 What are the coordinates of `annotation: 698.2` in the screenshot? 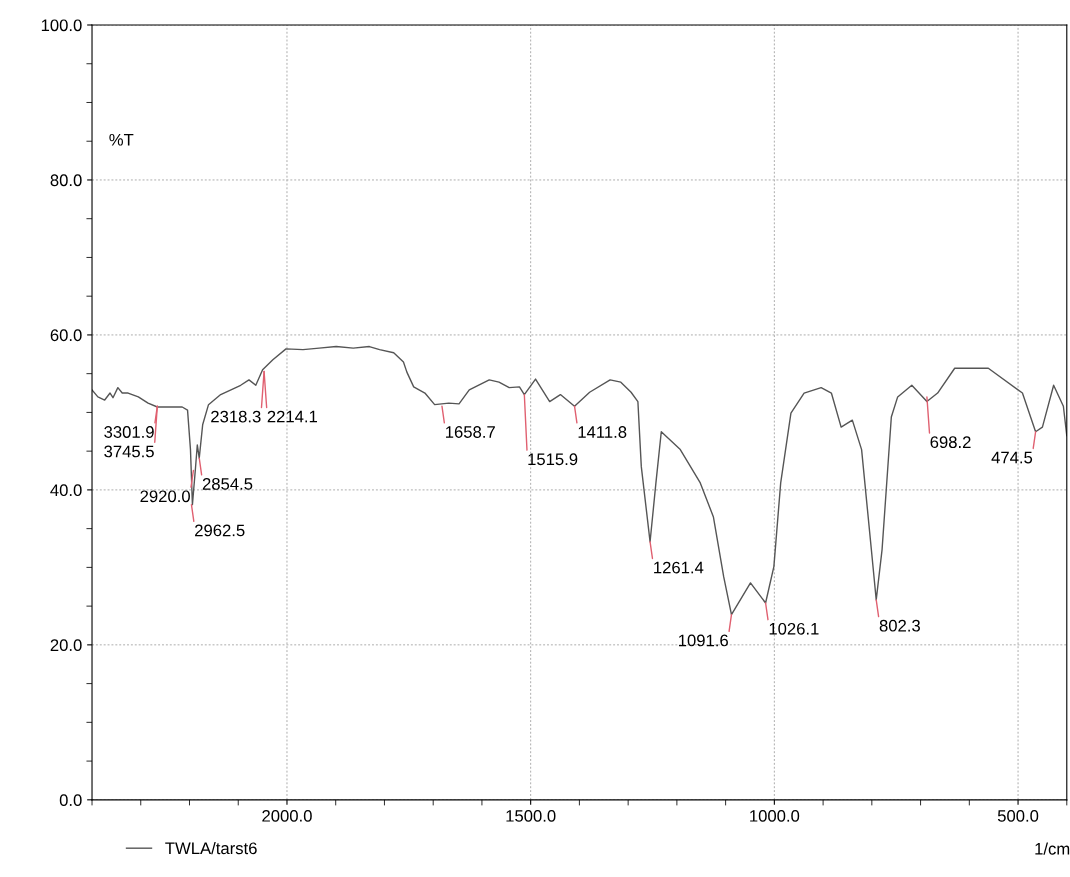 It's located at (950, 442).